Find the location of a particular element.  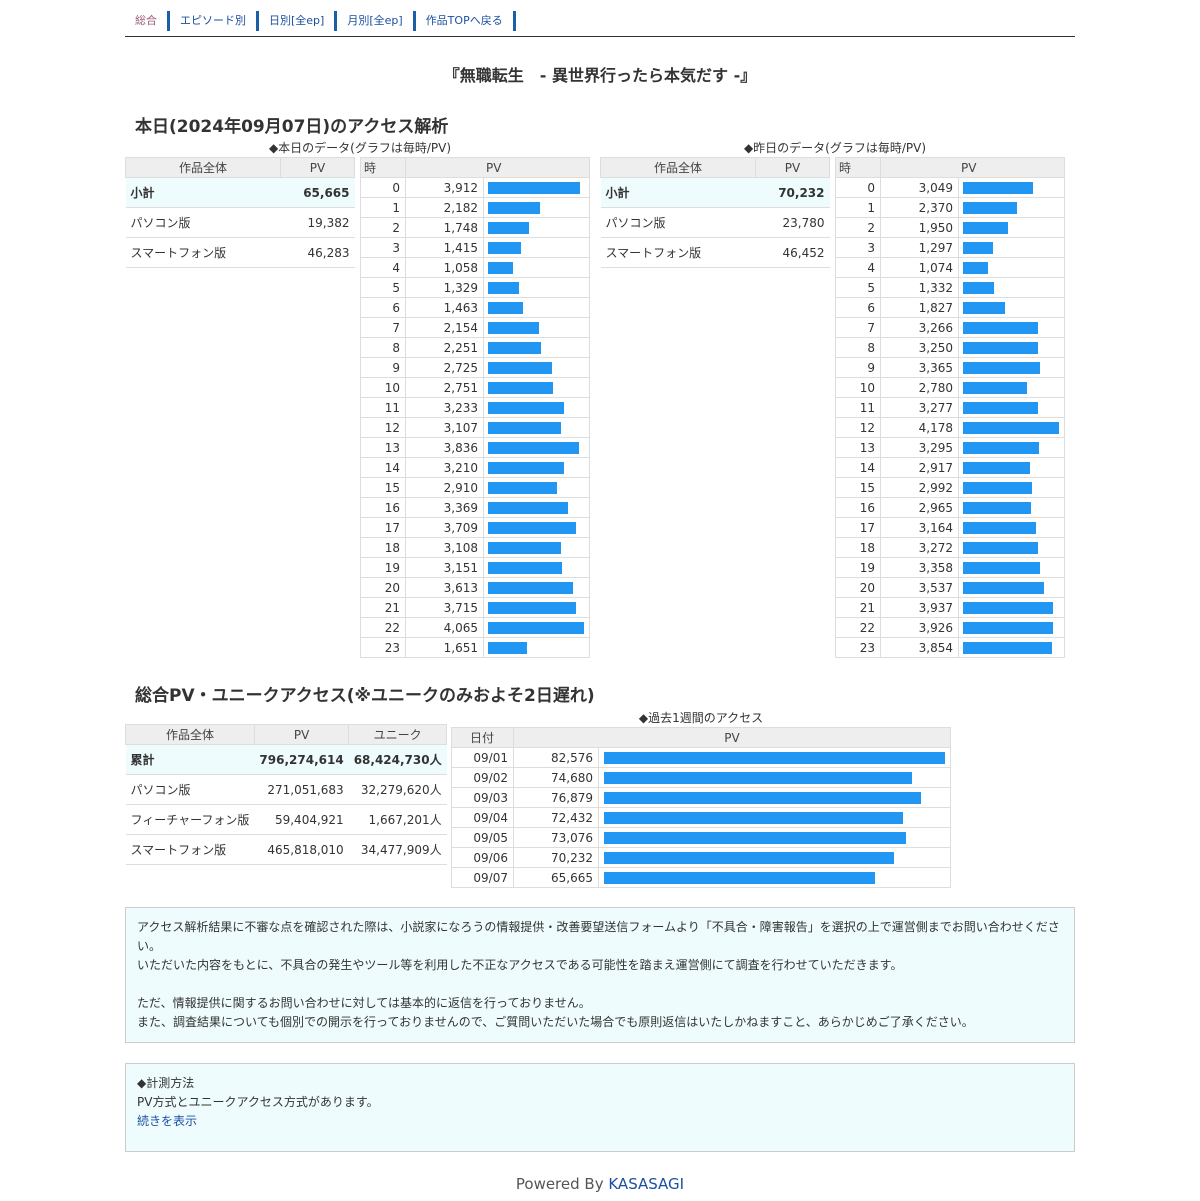

pv-value: 76,879 is located at coordinates (556, 797).